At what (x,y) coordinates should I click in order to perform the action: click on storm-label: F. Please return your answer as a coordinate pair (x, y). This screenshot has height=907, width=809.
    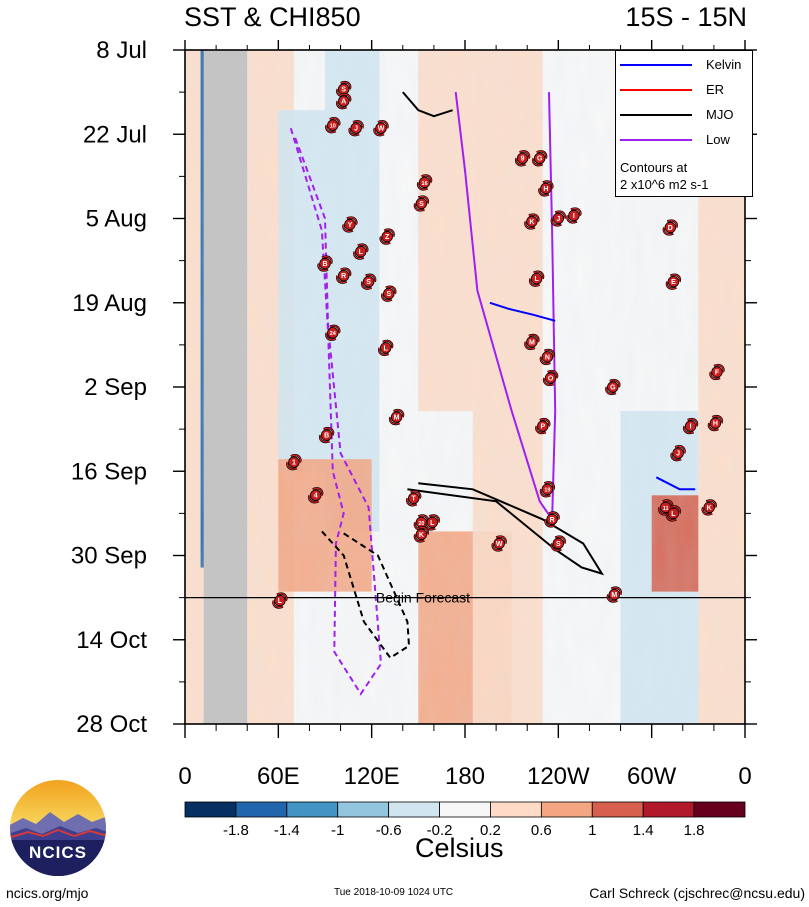
    Looking at the image, I should click on (717, 372).